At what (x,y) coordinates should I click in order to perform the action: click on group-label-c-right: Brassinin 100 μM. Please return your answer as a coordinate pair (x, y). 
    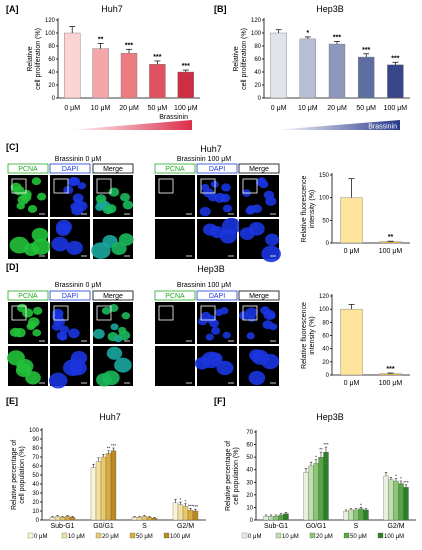
    Looking at the image, I should click on (204, 159).